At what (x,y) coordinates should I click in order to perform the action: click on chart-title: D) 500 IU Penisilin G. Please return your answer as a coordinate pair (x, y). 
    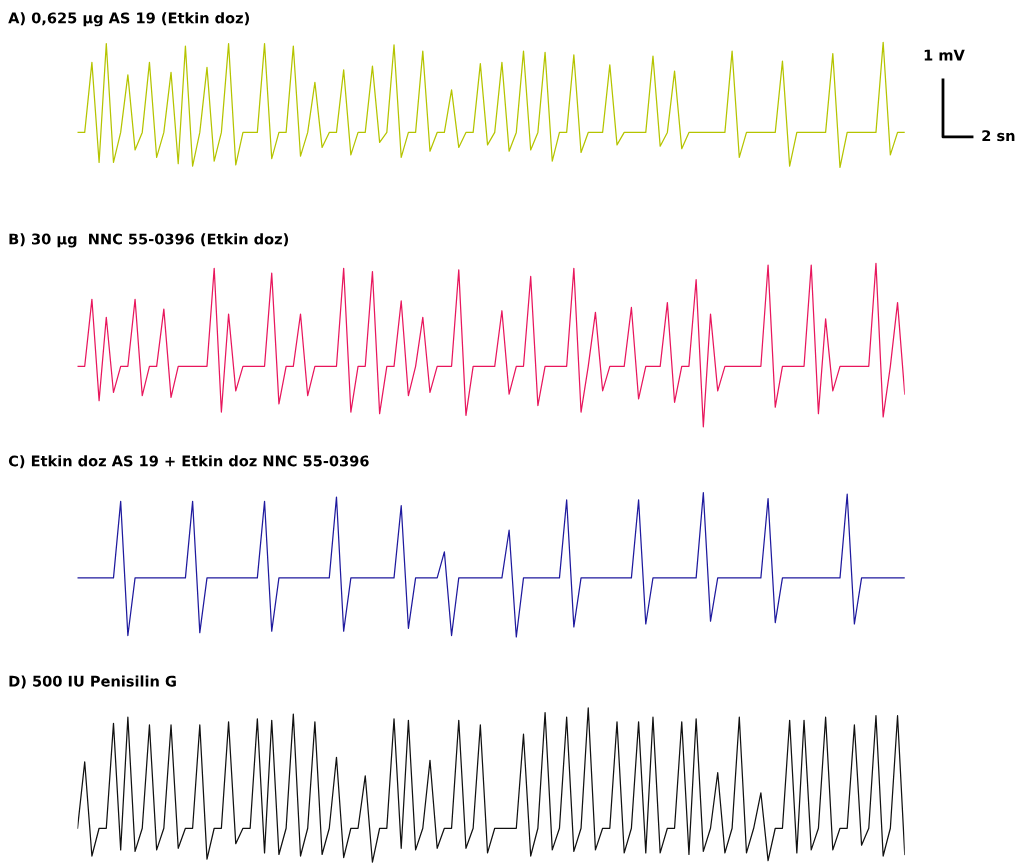
    Looking at the image, I should click on (92, 682).